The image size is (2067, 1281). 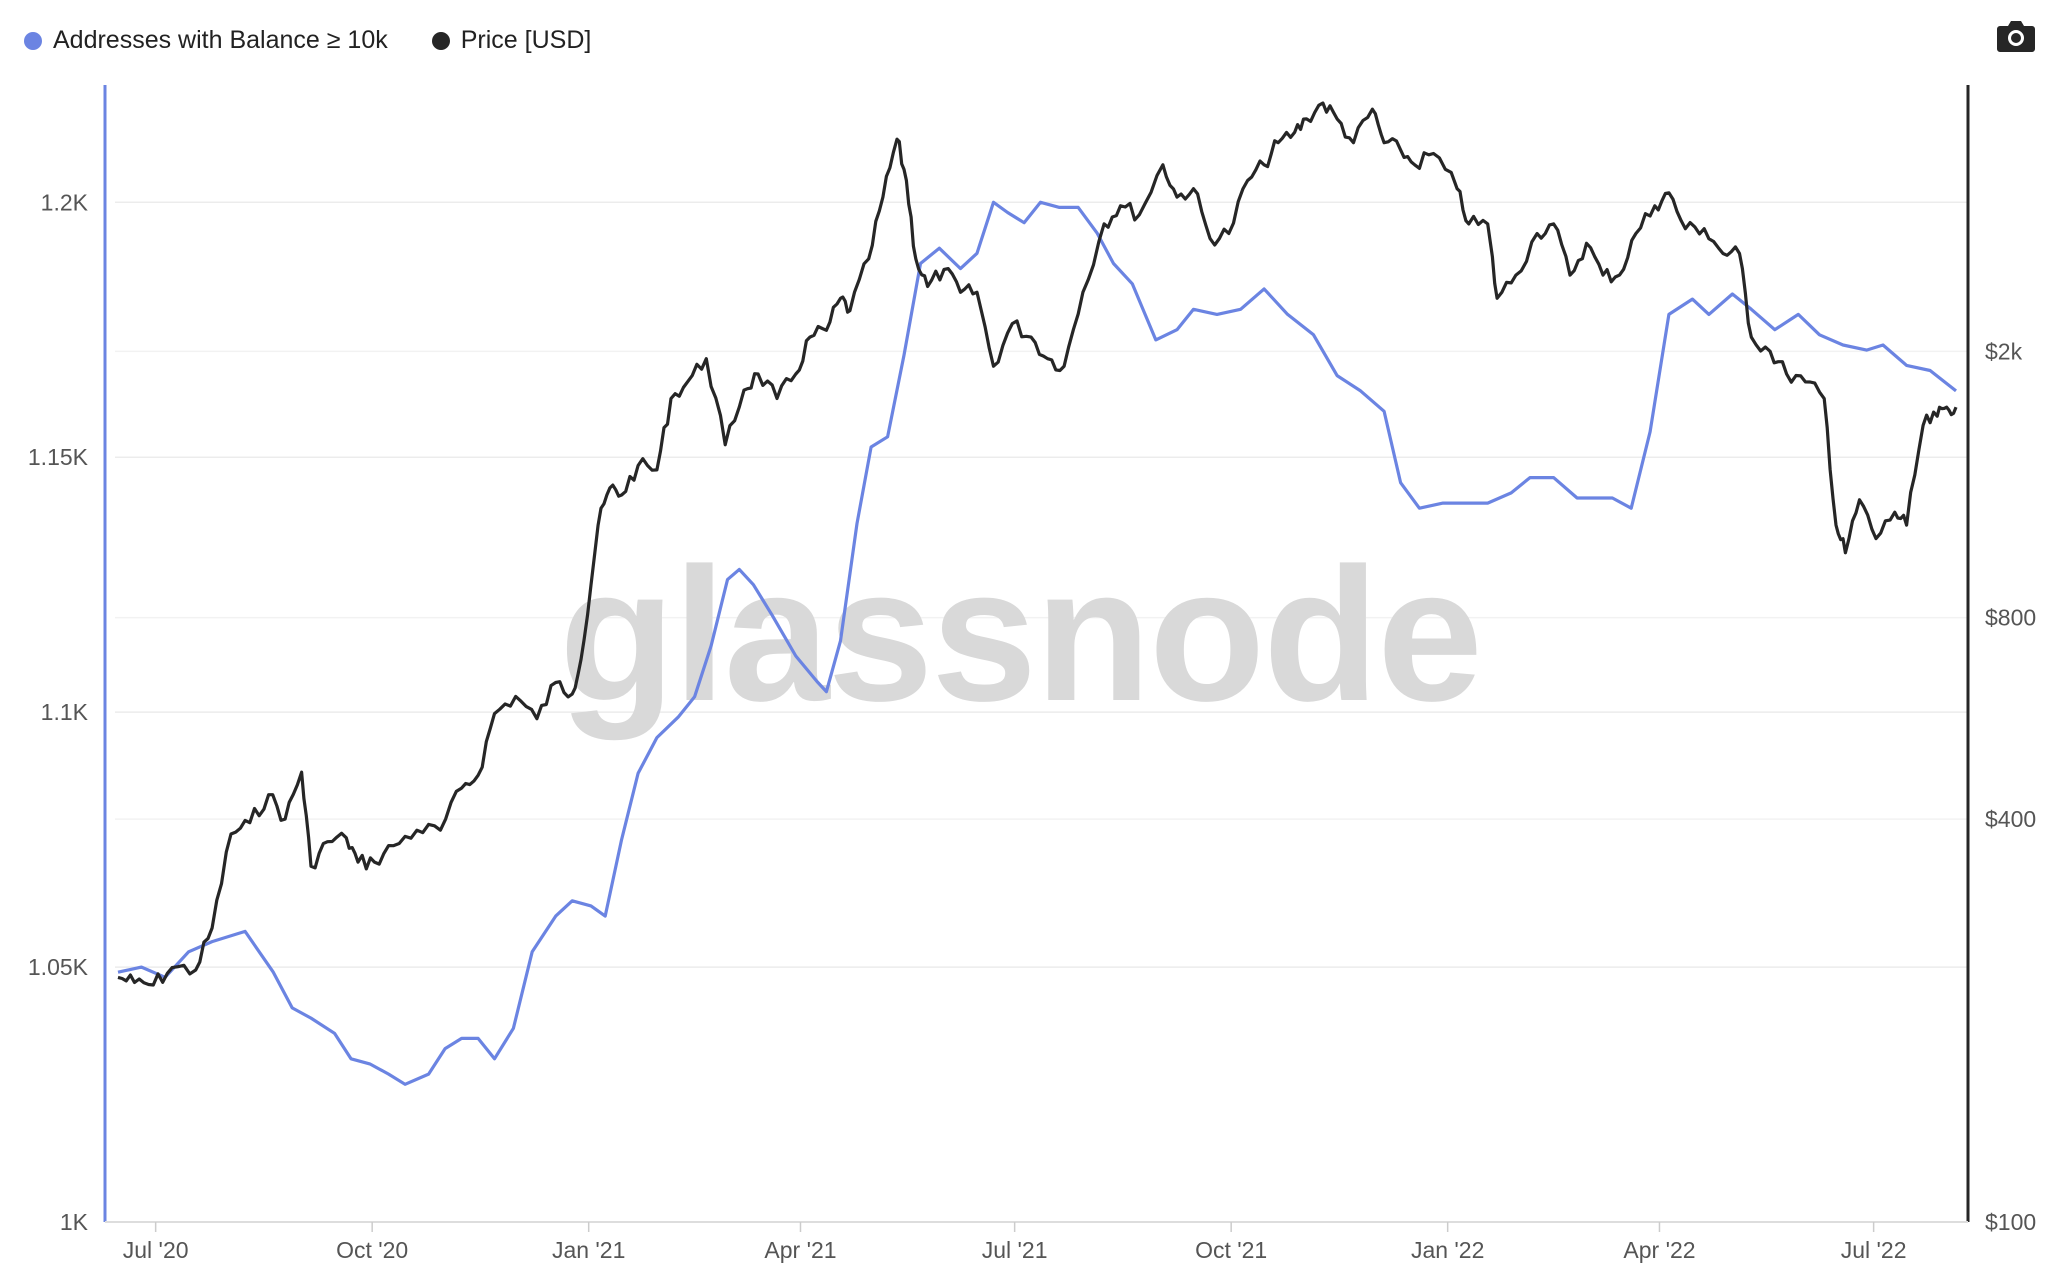 I want to click on legend-label-addresses: Addresses with Balance ≥ 10k, so click(x=220, y=40).